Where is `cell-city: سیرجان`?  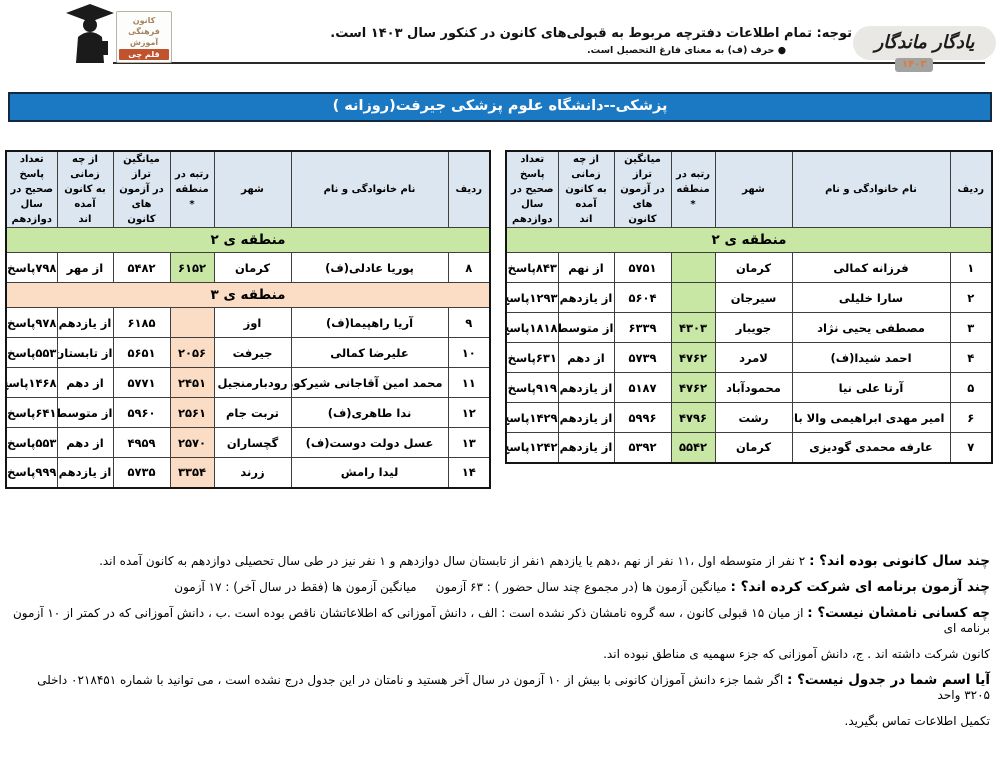
cell-city: سیرجان is located at coordinates (753, 297).